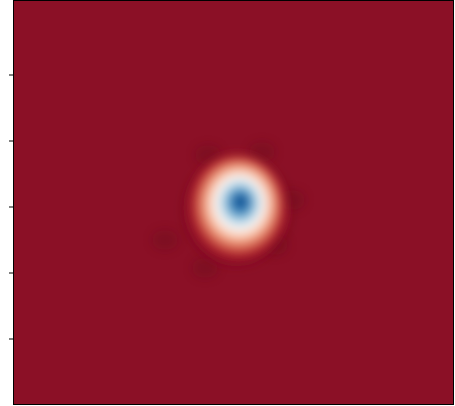 The height and width of the screenshot is (406, 455). Describe the element at coordinates (11, 207) in the screenshot. I see `y-ticks` at that location.